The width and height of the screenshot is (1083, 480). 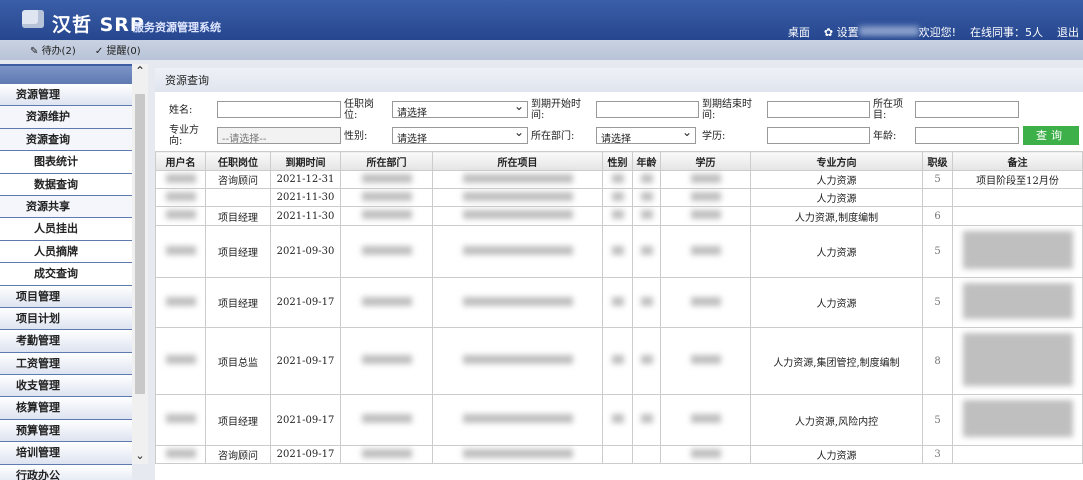 I want to click on level-cell: 8, so click(x=937, y=361).